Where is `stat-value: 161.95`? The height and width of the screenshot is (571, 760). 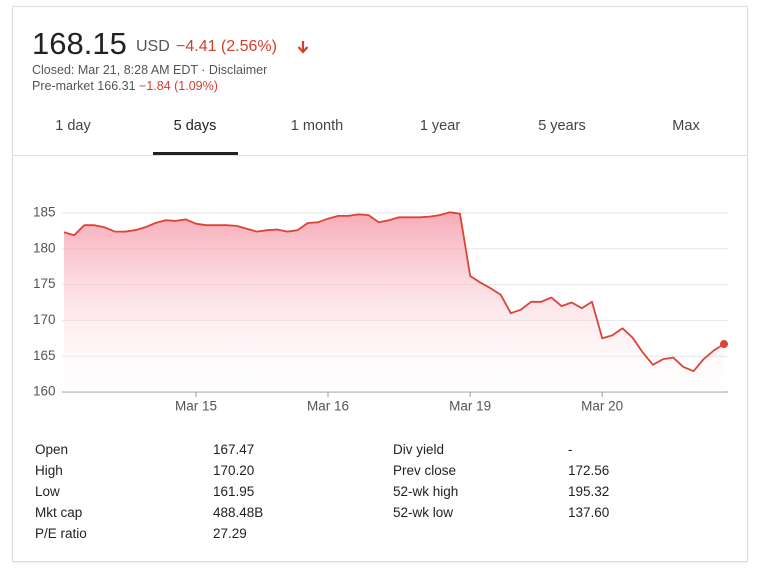
stat-value: 161.95 is located at coordinates (234, 491).